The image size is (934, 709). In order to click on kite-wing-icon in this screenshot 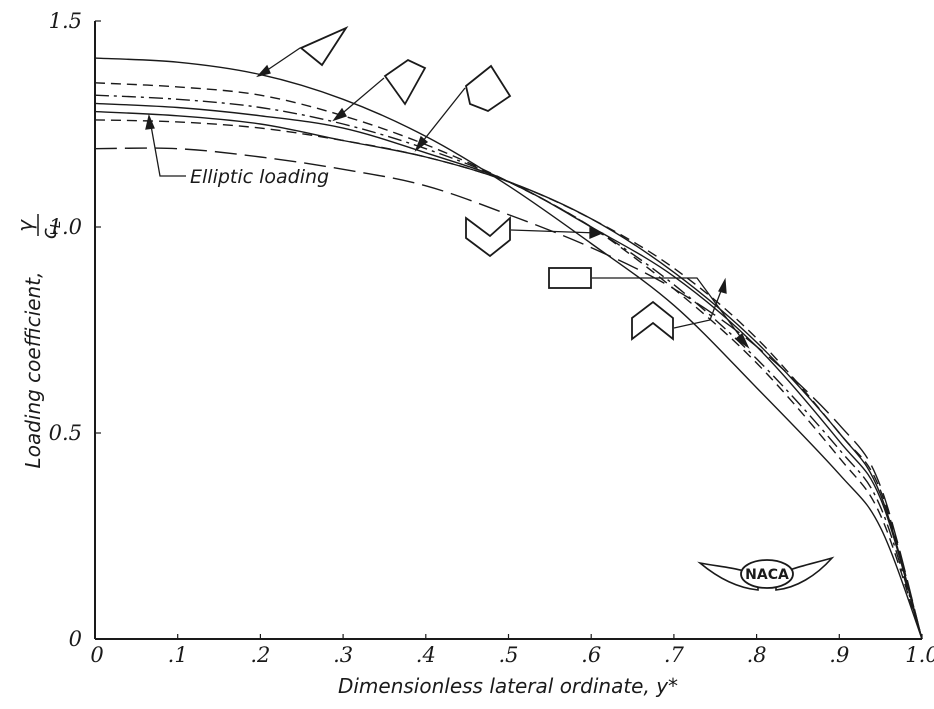, I will do `click(405, 82)`.